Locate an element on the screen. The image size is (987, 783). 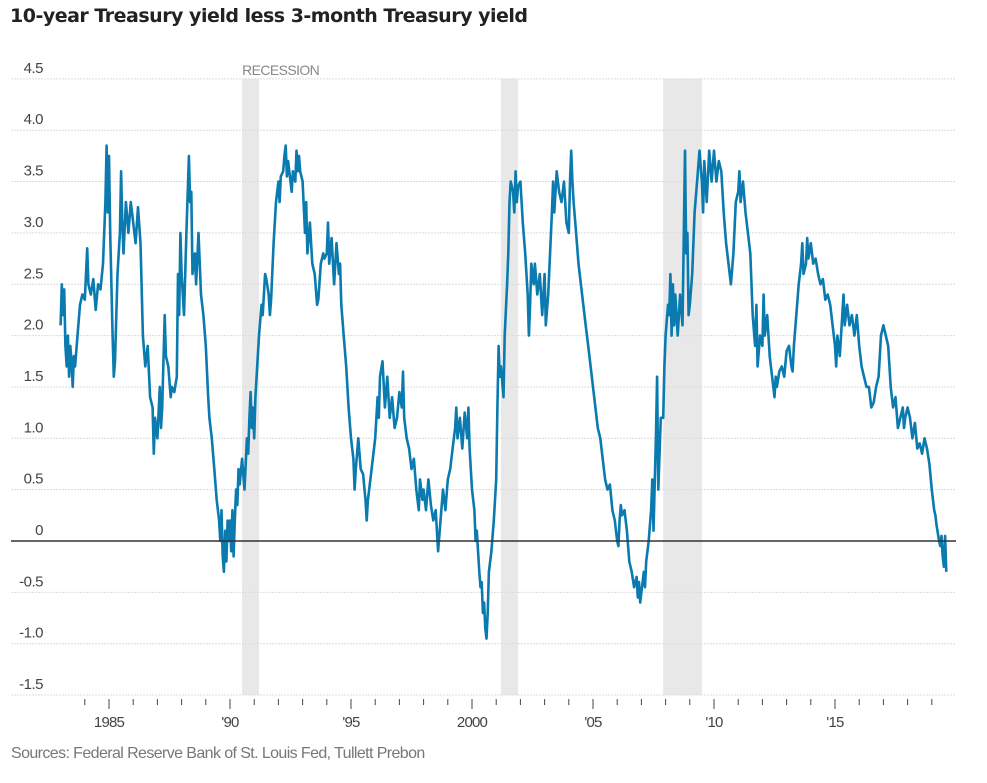
y-tick-label: 4.5 is located at coordinates (34, 68).